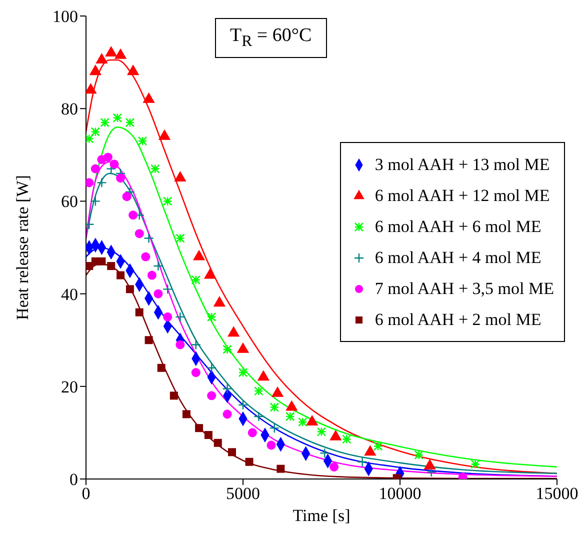 The height and width of the screenshot is (538, 588). Describe the element at coordinates (22, 247) in the screenshot. I see `y-axis-title: Heat release rate [W]` at that location.